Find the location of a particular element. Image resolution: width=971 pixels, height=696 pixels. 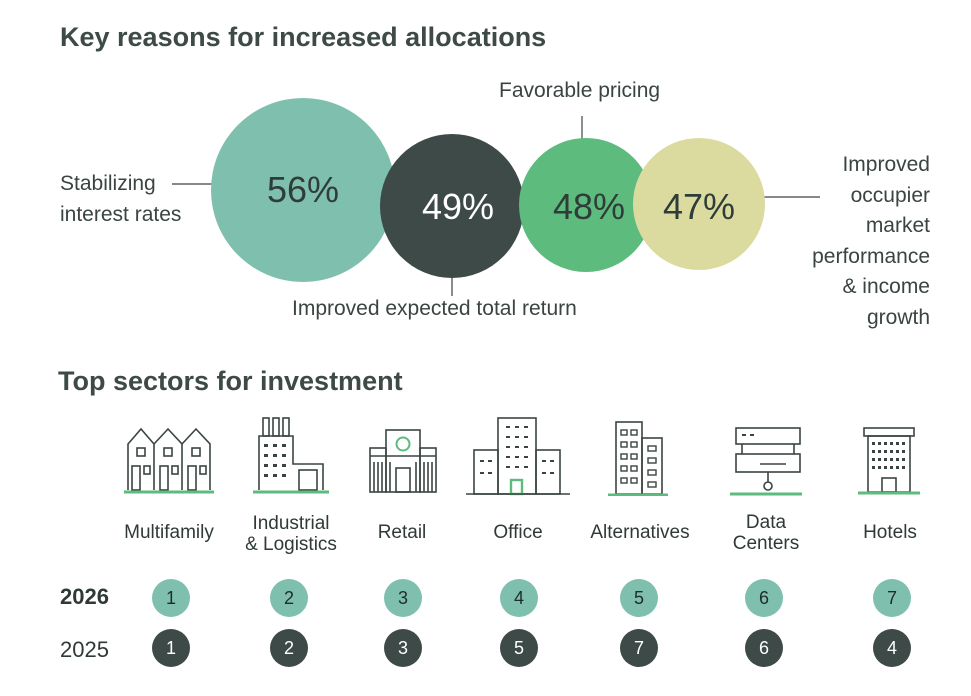

year-label-2025: 2025 is located at coordinates (84, 649).